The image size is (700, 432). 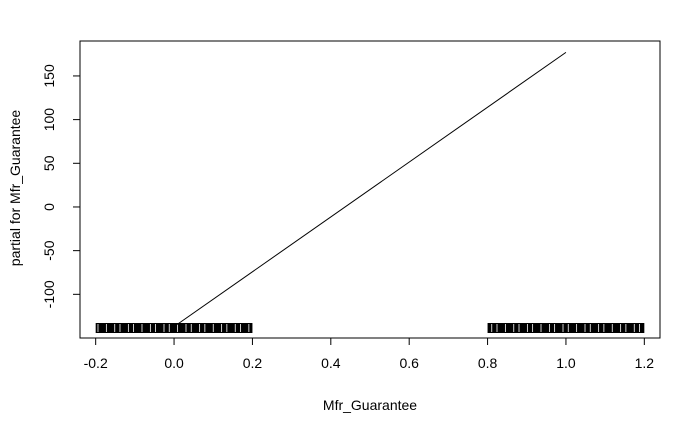 I want to click on x-tick-label: 0.6, so click(x=409, y=363).